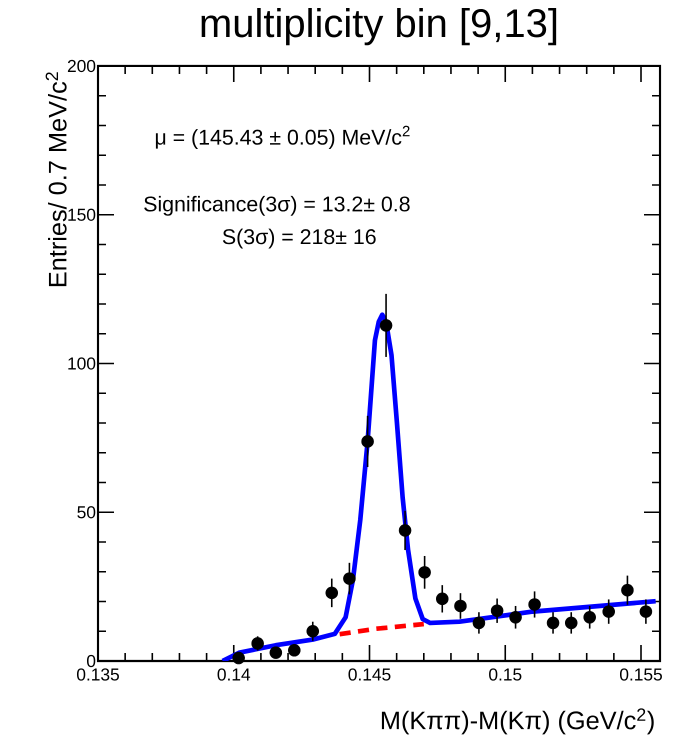 The image size is (673, 737). What do you see at coordinates (277, 206) in the screenshot?
I see `annotation: Significance(3σ) = 13.2± 0.8` at bounding box center [277, 206].